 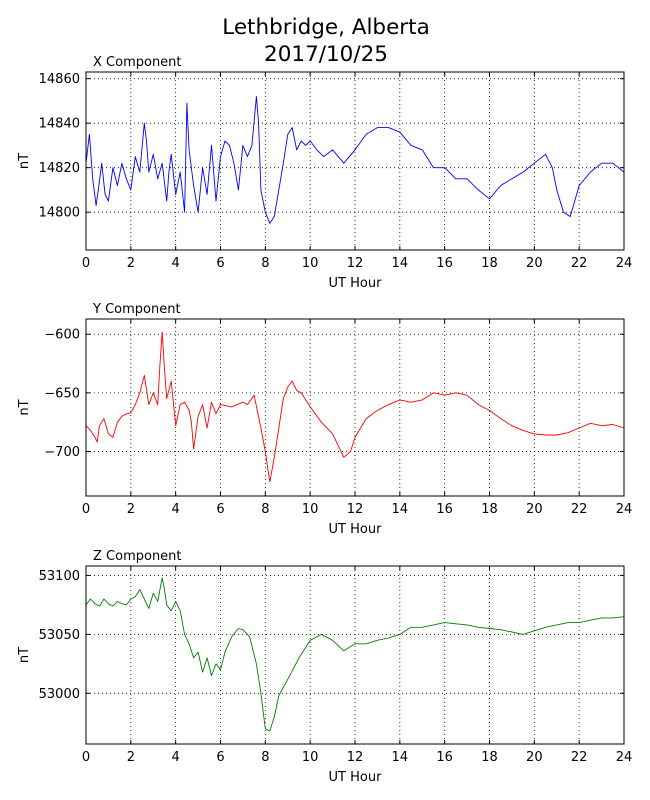 I want to click on y-tick-label: 53100, so click(x=59, y=576).